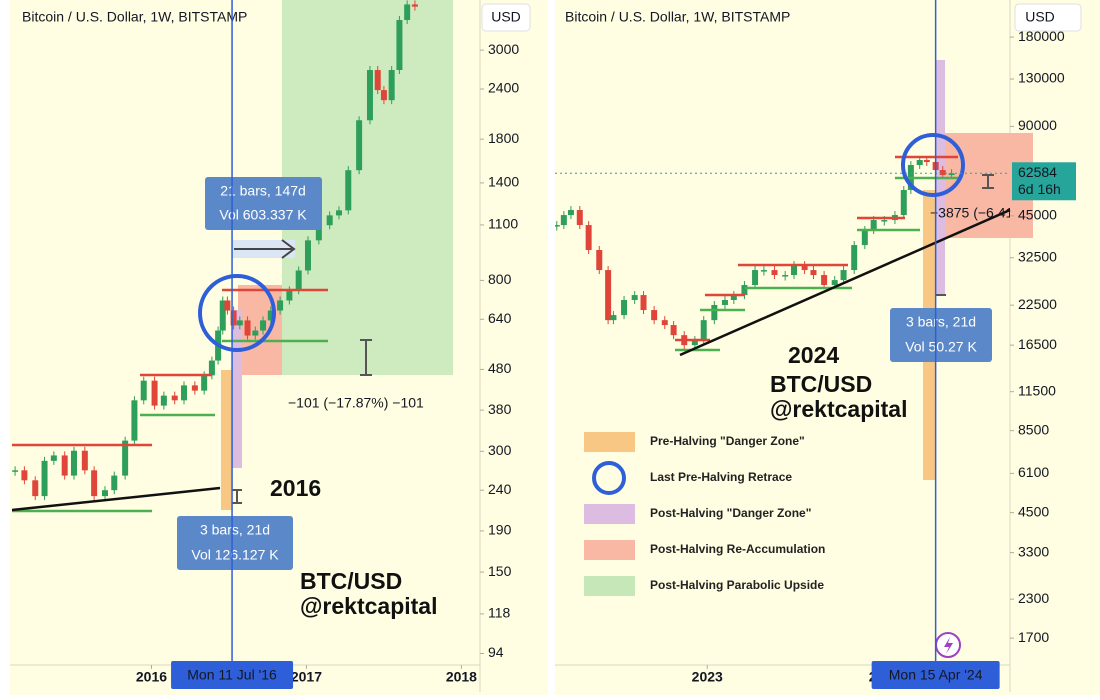 This screenshot has height=700, width=1100. What do you see at coordinates (978, 213) in the screenshot?
I see `measure-label: −3875 (−6.41%` at bounding box center [978, 213].